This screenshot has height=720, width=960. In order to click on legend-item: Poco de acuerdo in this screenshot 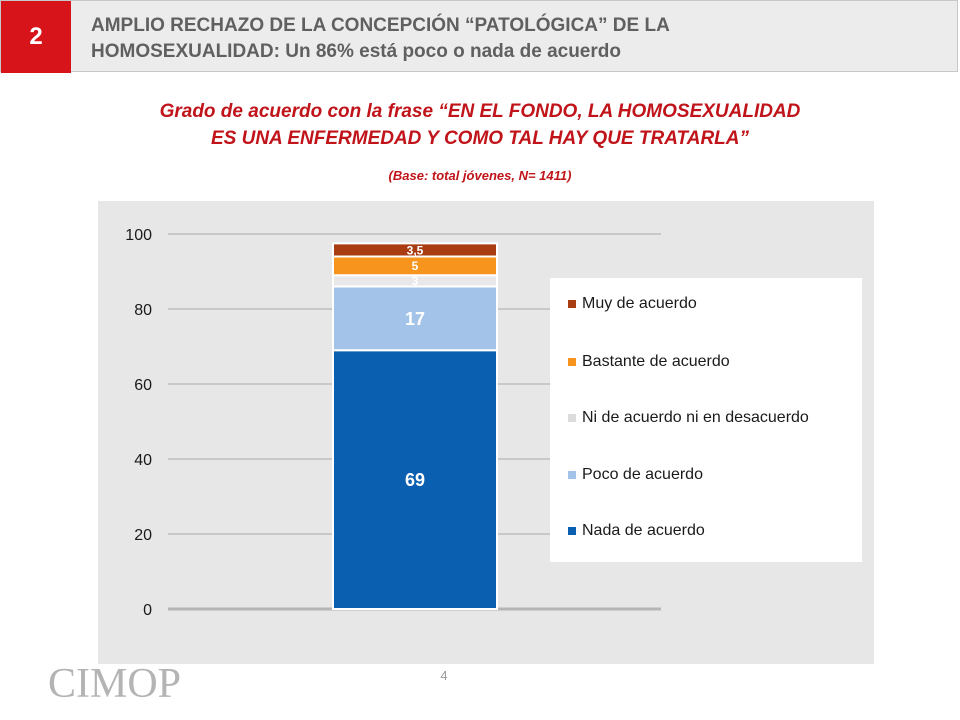, I will do `click(635, 475)`.